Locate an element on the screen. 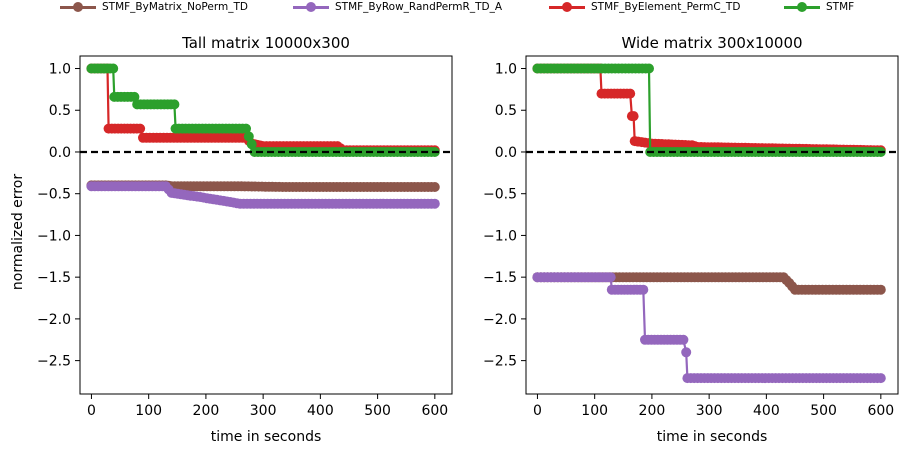  panel-title: Tall matrix 10000x300 is located at coordinates (265, 43).